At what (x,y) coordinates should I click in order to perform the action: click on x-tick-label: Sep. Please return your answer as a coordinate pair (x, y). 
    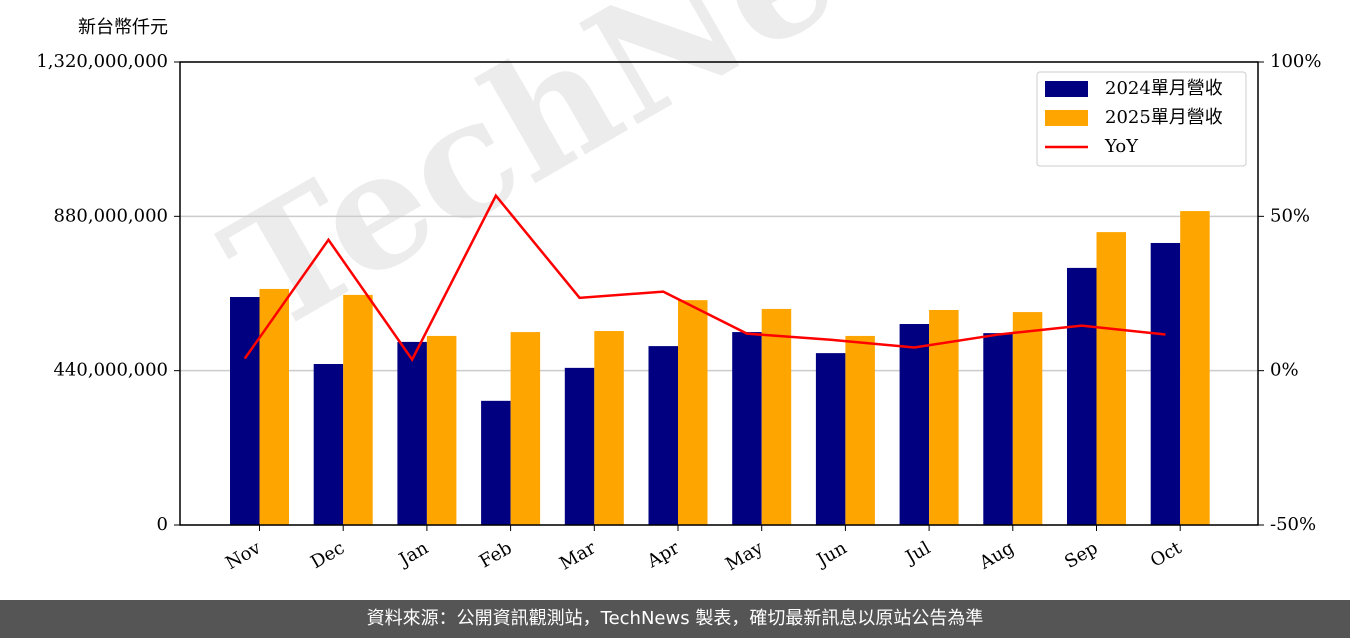
    Looking at the image, I should click on (1081, 554).